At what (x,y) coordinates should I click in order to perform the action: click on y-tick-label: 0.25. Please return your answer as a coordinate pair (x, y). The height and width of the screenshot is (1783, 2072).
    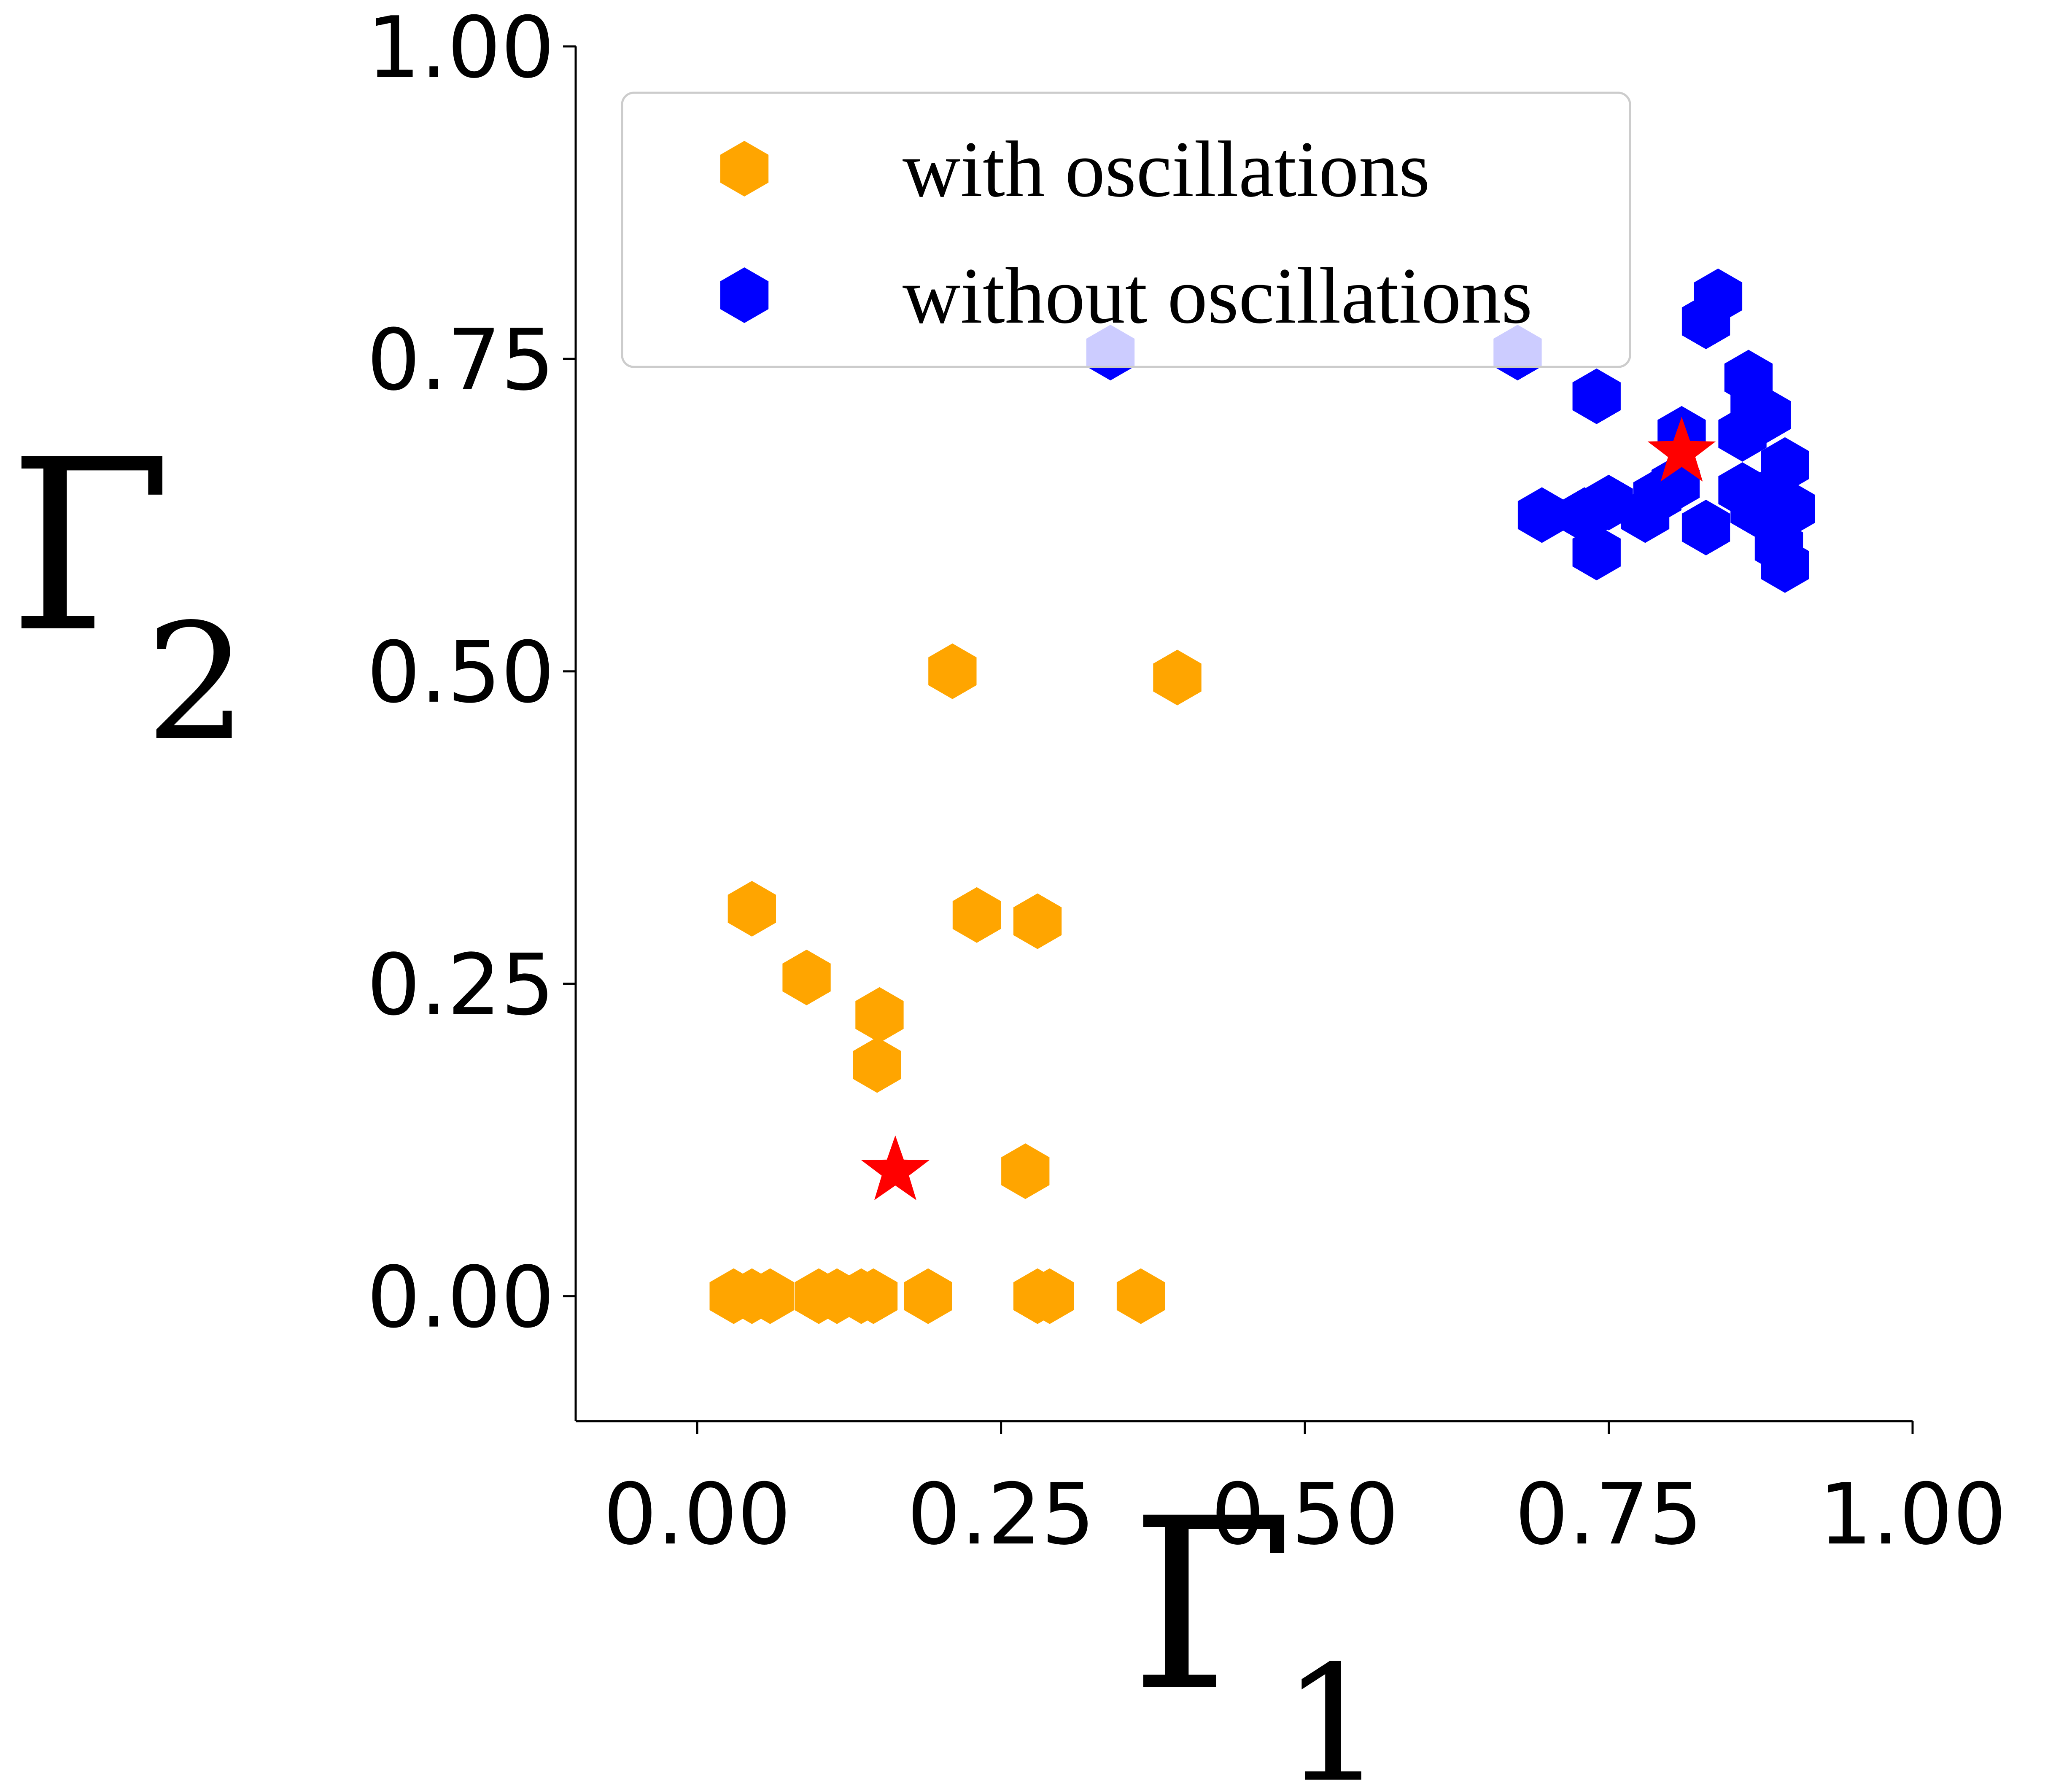
    Looking at the image, I should click on (461, 985).